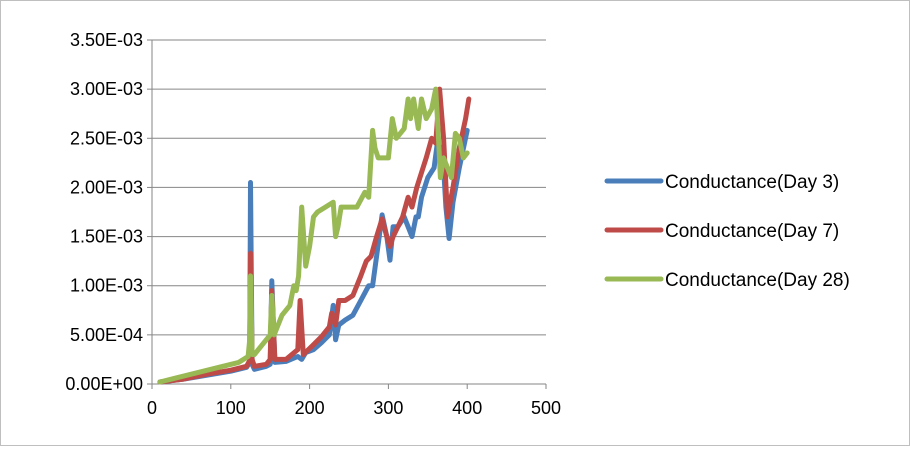  What do you see at coordinates (106, 335) in the screenshot?
I see `y-tick-label: 5.00E-04` at bounding box center [106, 335].